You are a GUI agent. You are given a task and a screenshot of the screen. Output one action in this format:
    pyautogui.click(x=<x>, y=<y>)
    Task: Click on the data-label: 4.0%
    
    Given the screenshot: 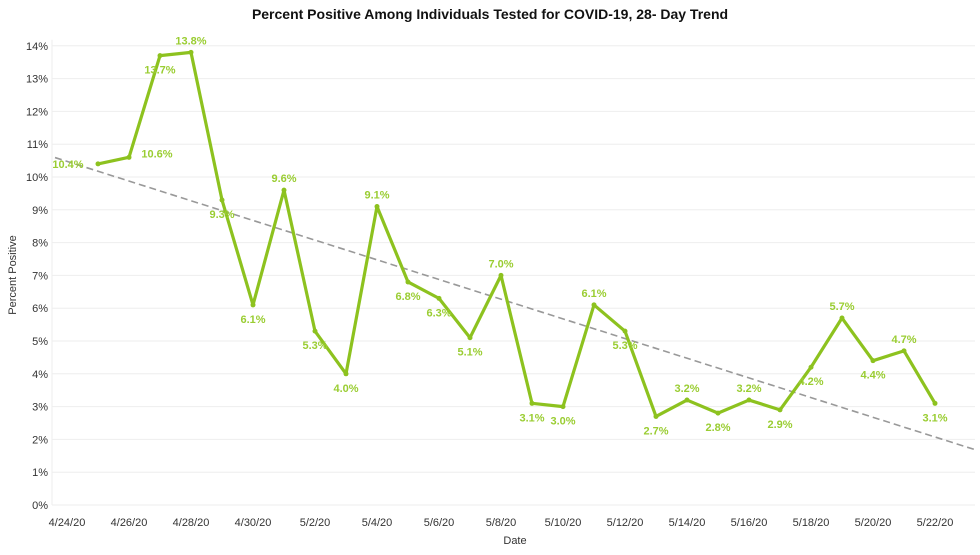 What is the action you would take?
    pyautogui.click(x=345, y=389)
    